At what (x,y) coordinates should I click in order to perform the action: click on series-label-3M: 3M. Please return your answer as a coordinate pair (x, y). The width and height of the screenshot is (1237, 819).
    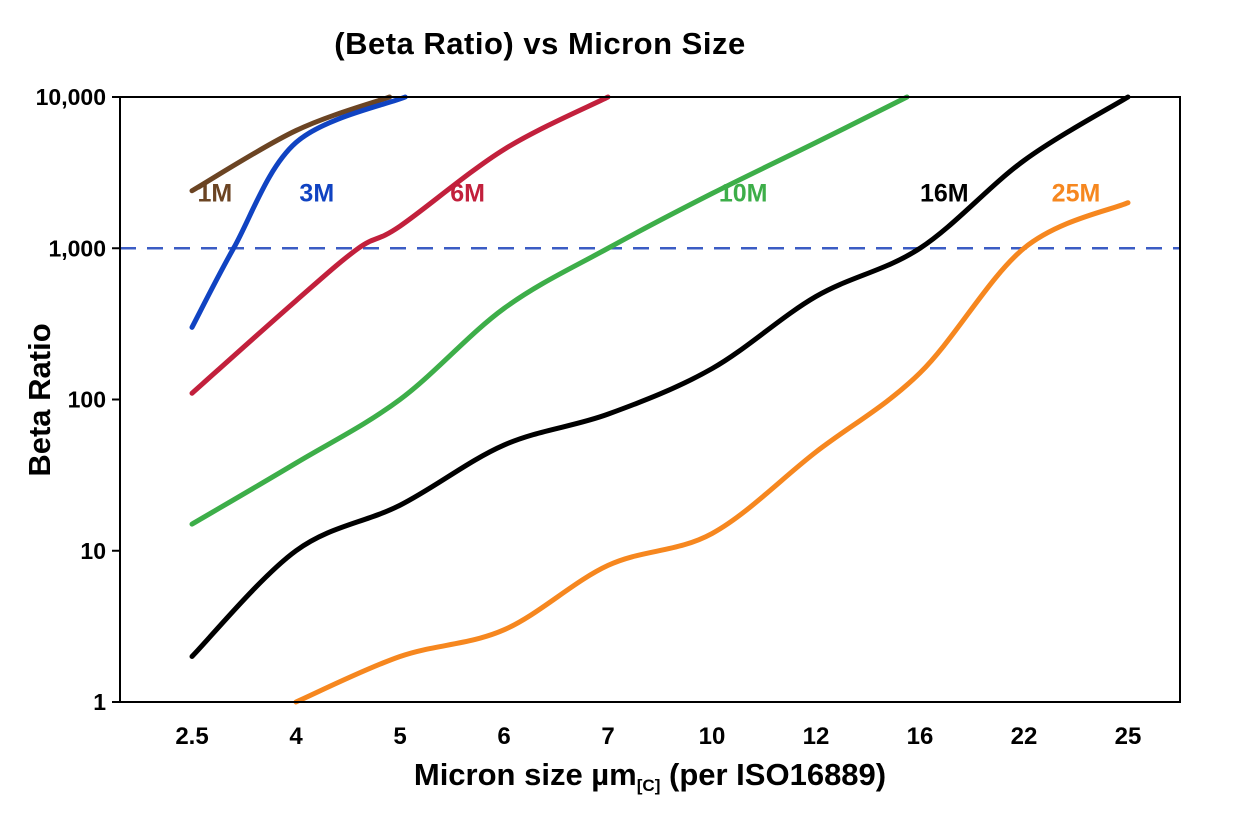
    Looking at the image, I should click on (316, 194).